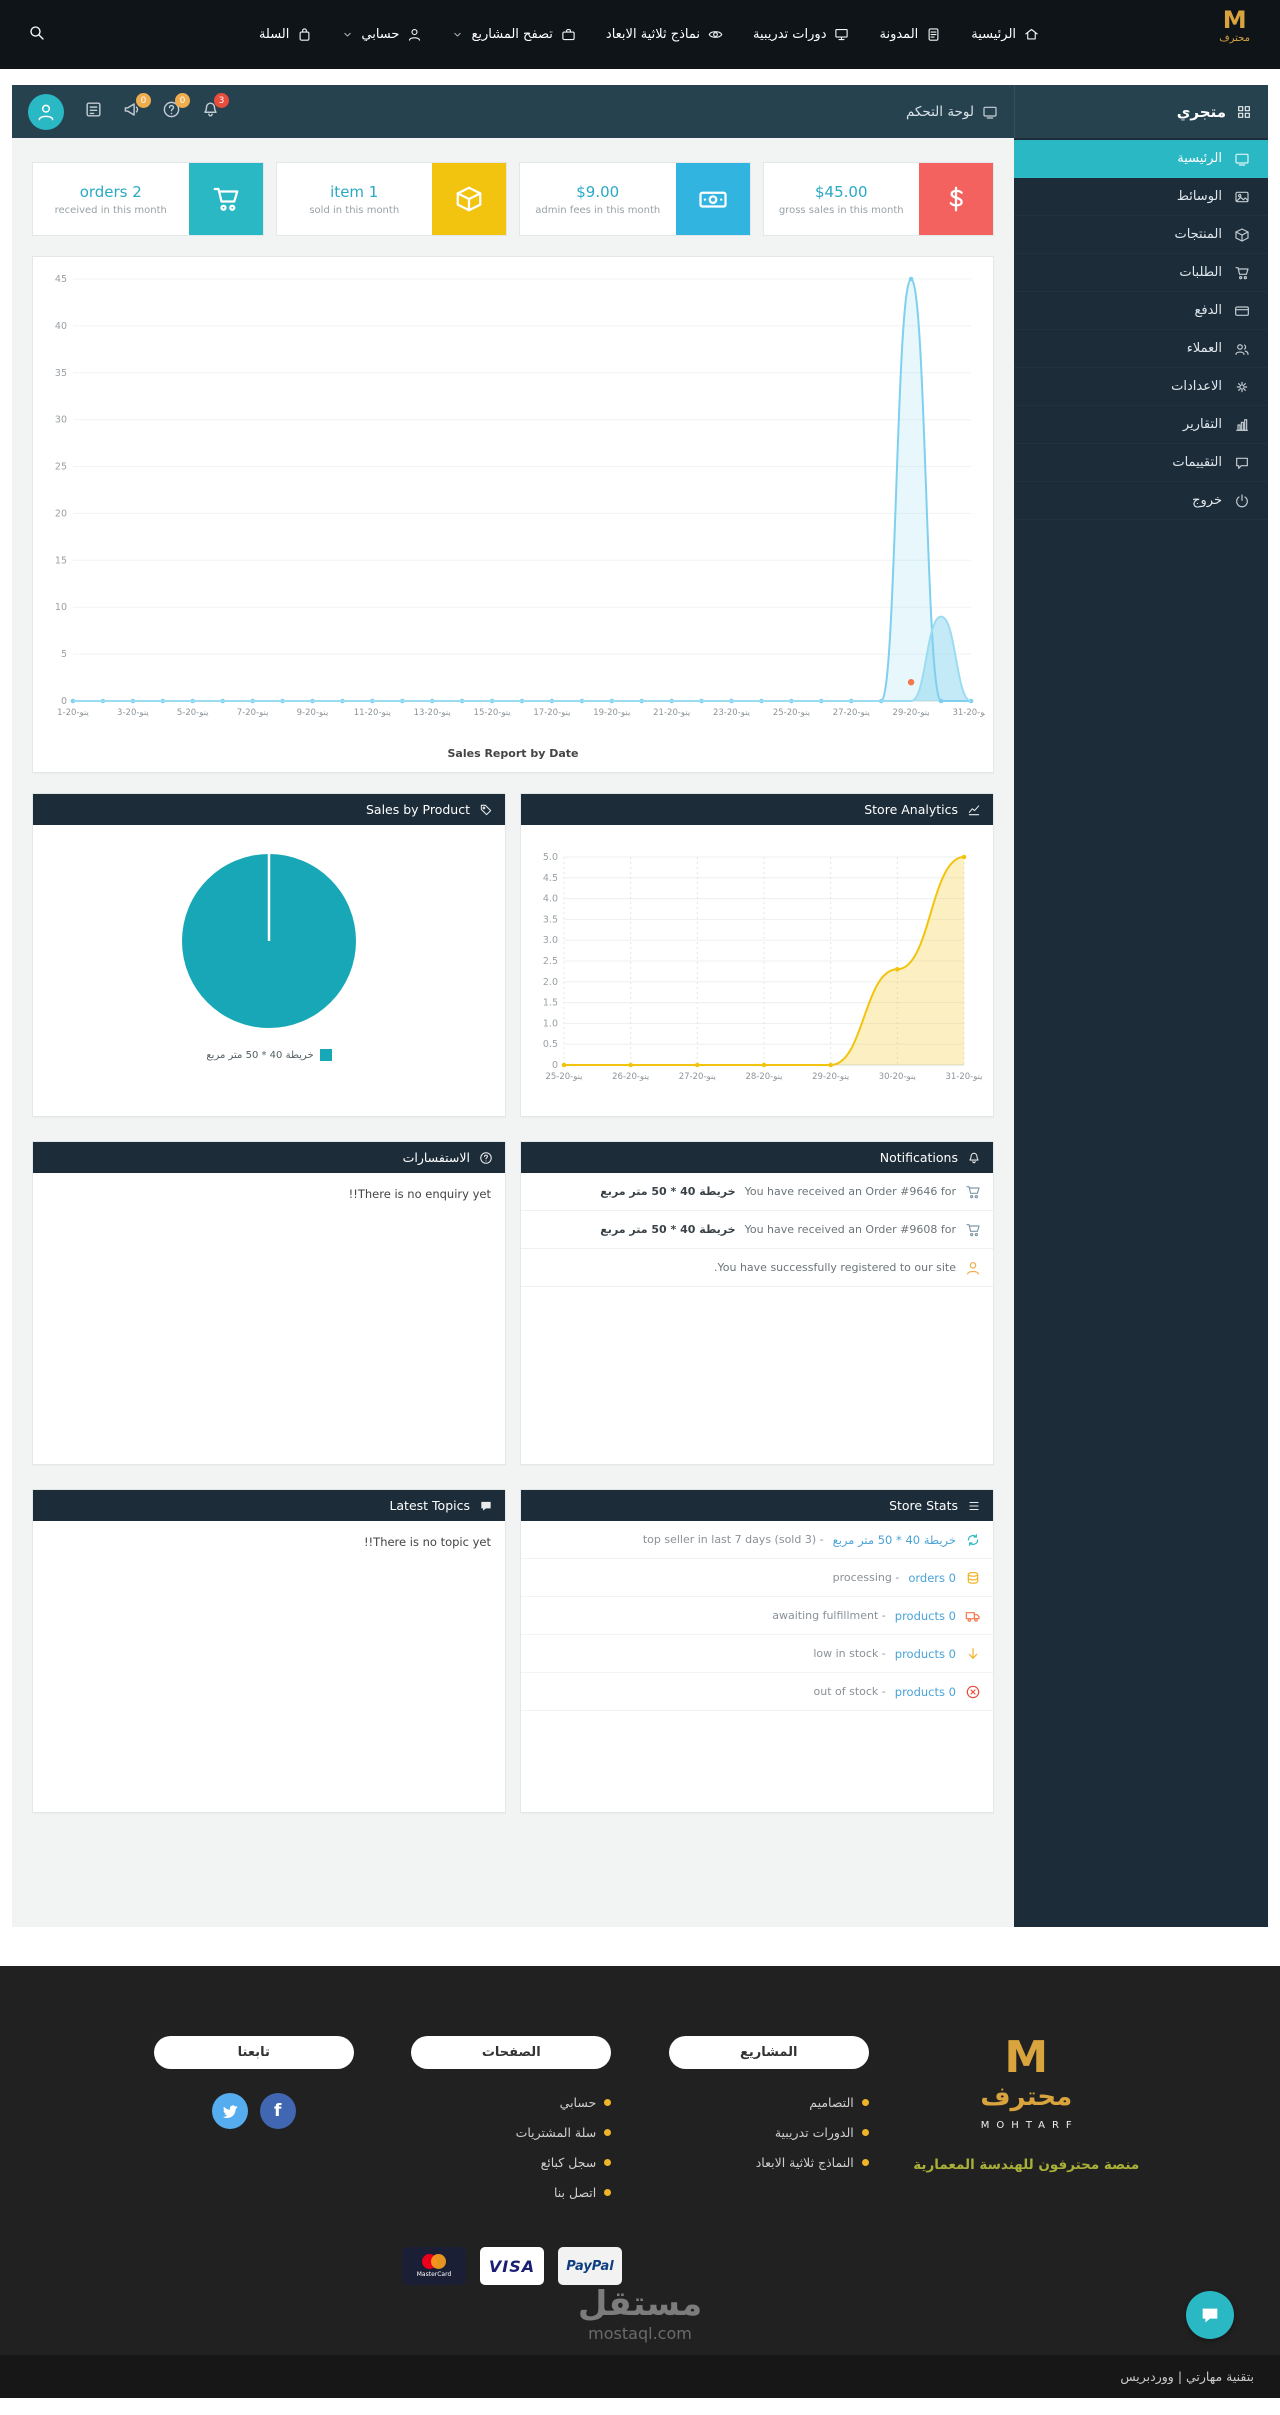 Image resolution: width=1280 pixels, height=2415 pixels. Describe the element at coordinates (829, 1615) in the screenshot. I see `store-stat-text: - awaiting fulfillment` at that location.